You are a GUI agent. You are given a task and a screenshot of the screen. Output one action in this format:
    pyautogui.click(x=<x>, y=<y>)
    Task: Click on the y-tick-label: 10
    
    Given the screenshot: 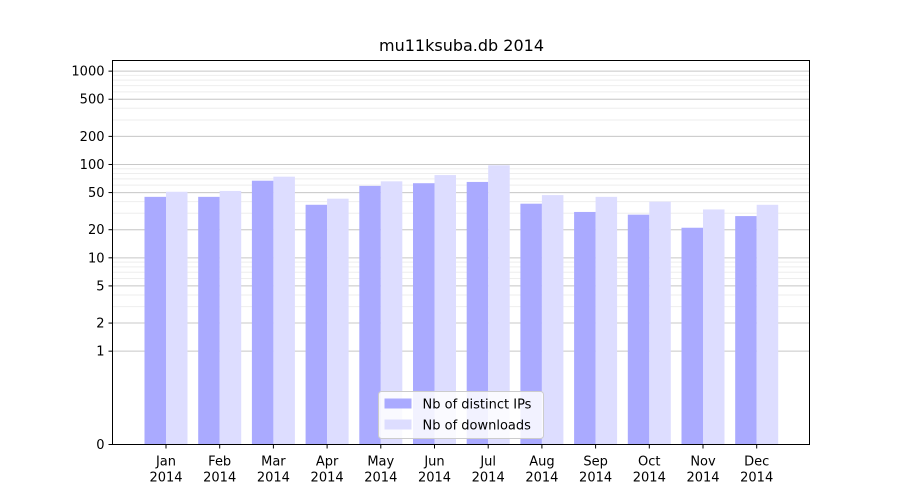 What is the action you would take?
    pyautogui.click(x=96, y=258)
    